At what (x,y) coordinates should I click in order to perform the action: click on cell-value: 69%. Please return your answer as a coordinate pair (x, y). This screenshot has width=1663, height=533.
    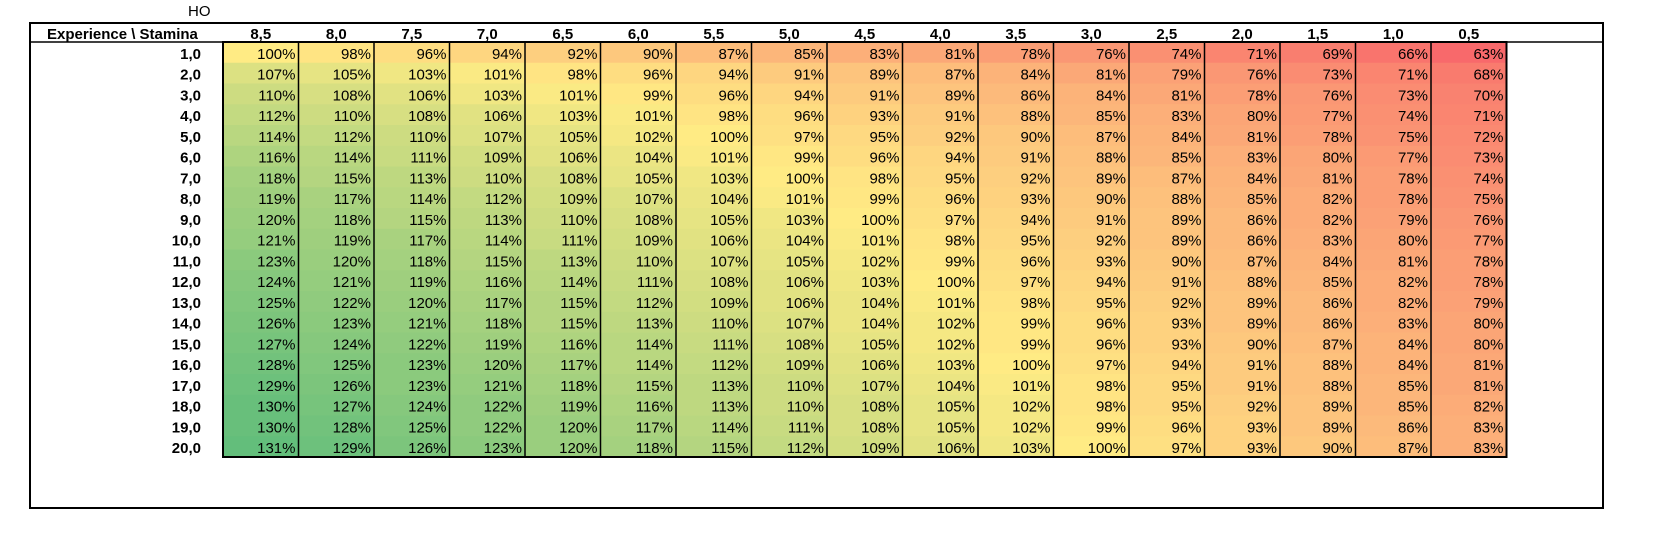
    Looking at the image, I should click on (1337, 54).